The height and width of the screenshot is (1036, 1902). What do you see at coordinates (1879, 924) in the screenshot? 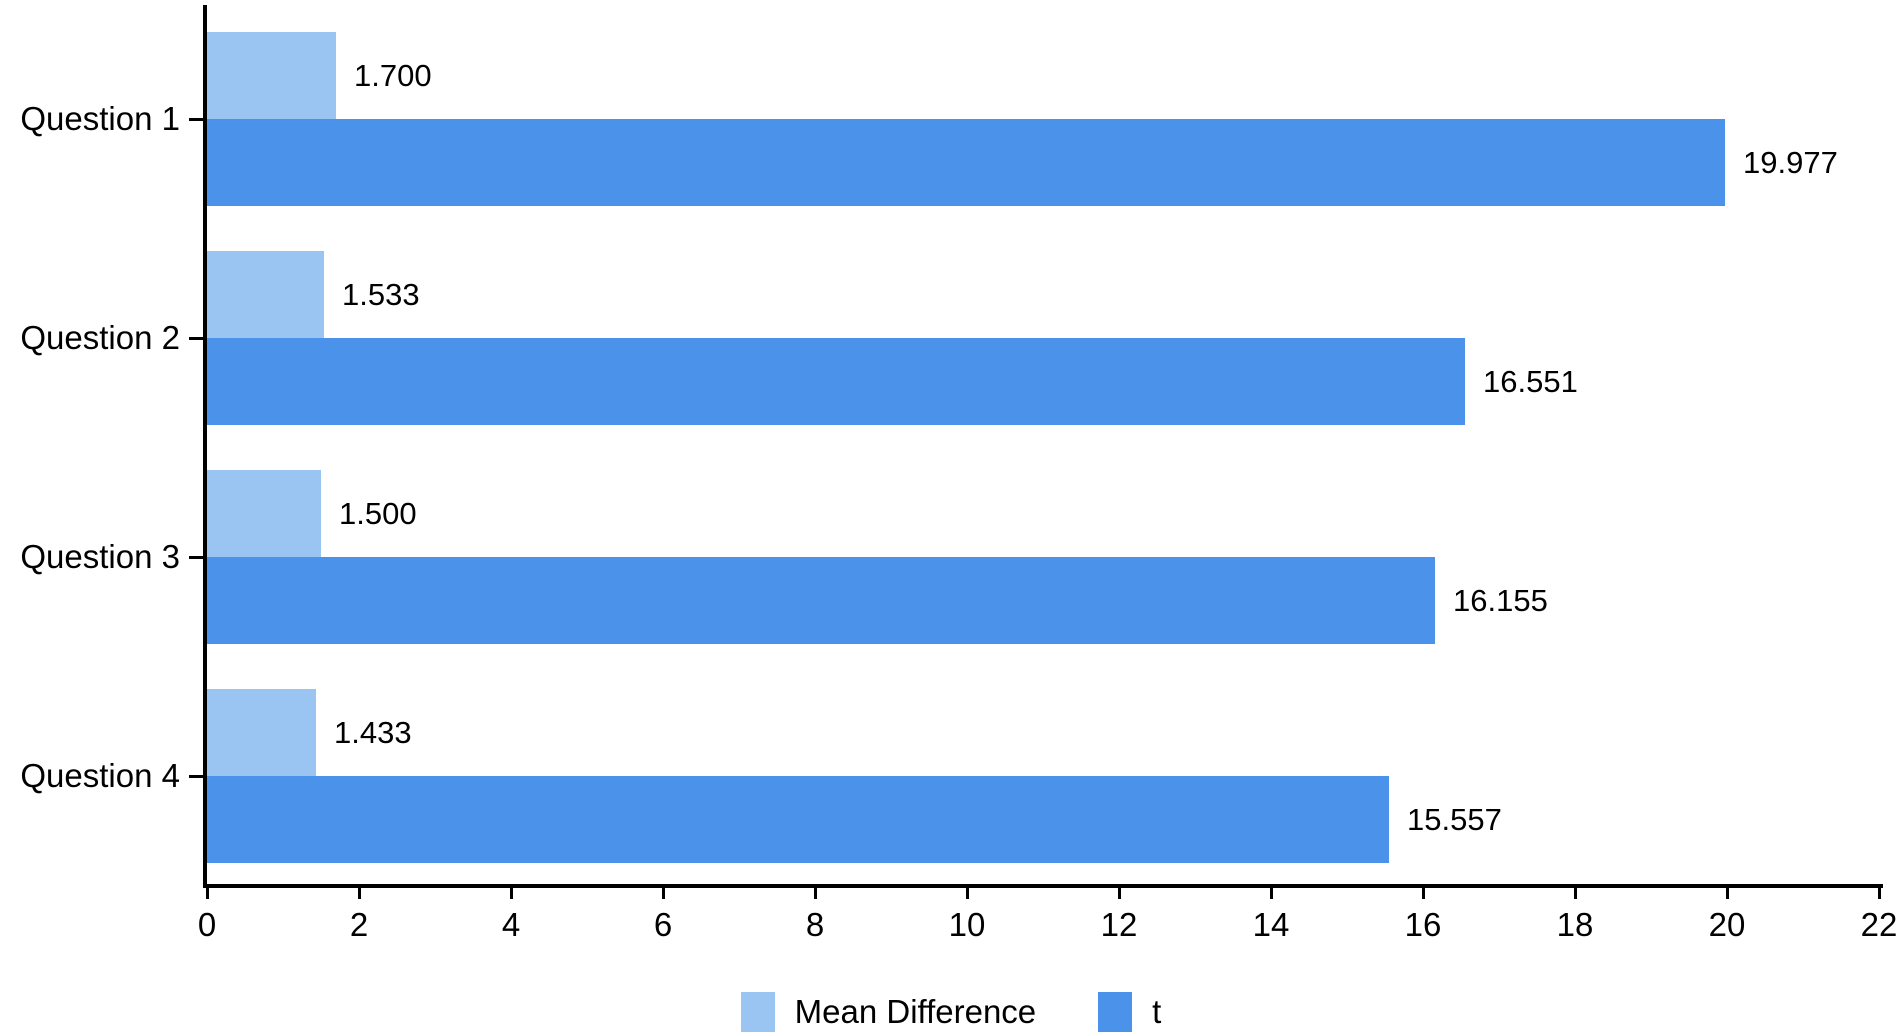
I see `x-axis-tick-label: 22` at bounding box center [1879, 924].